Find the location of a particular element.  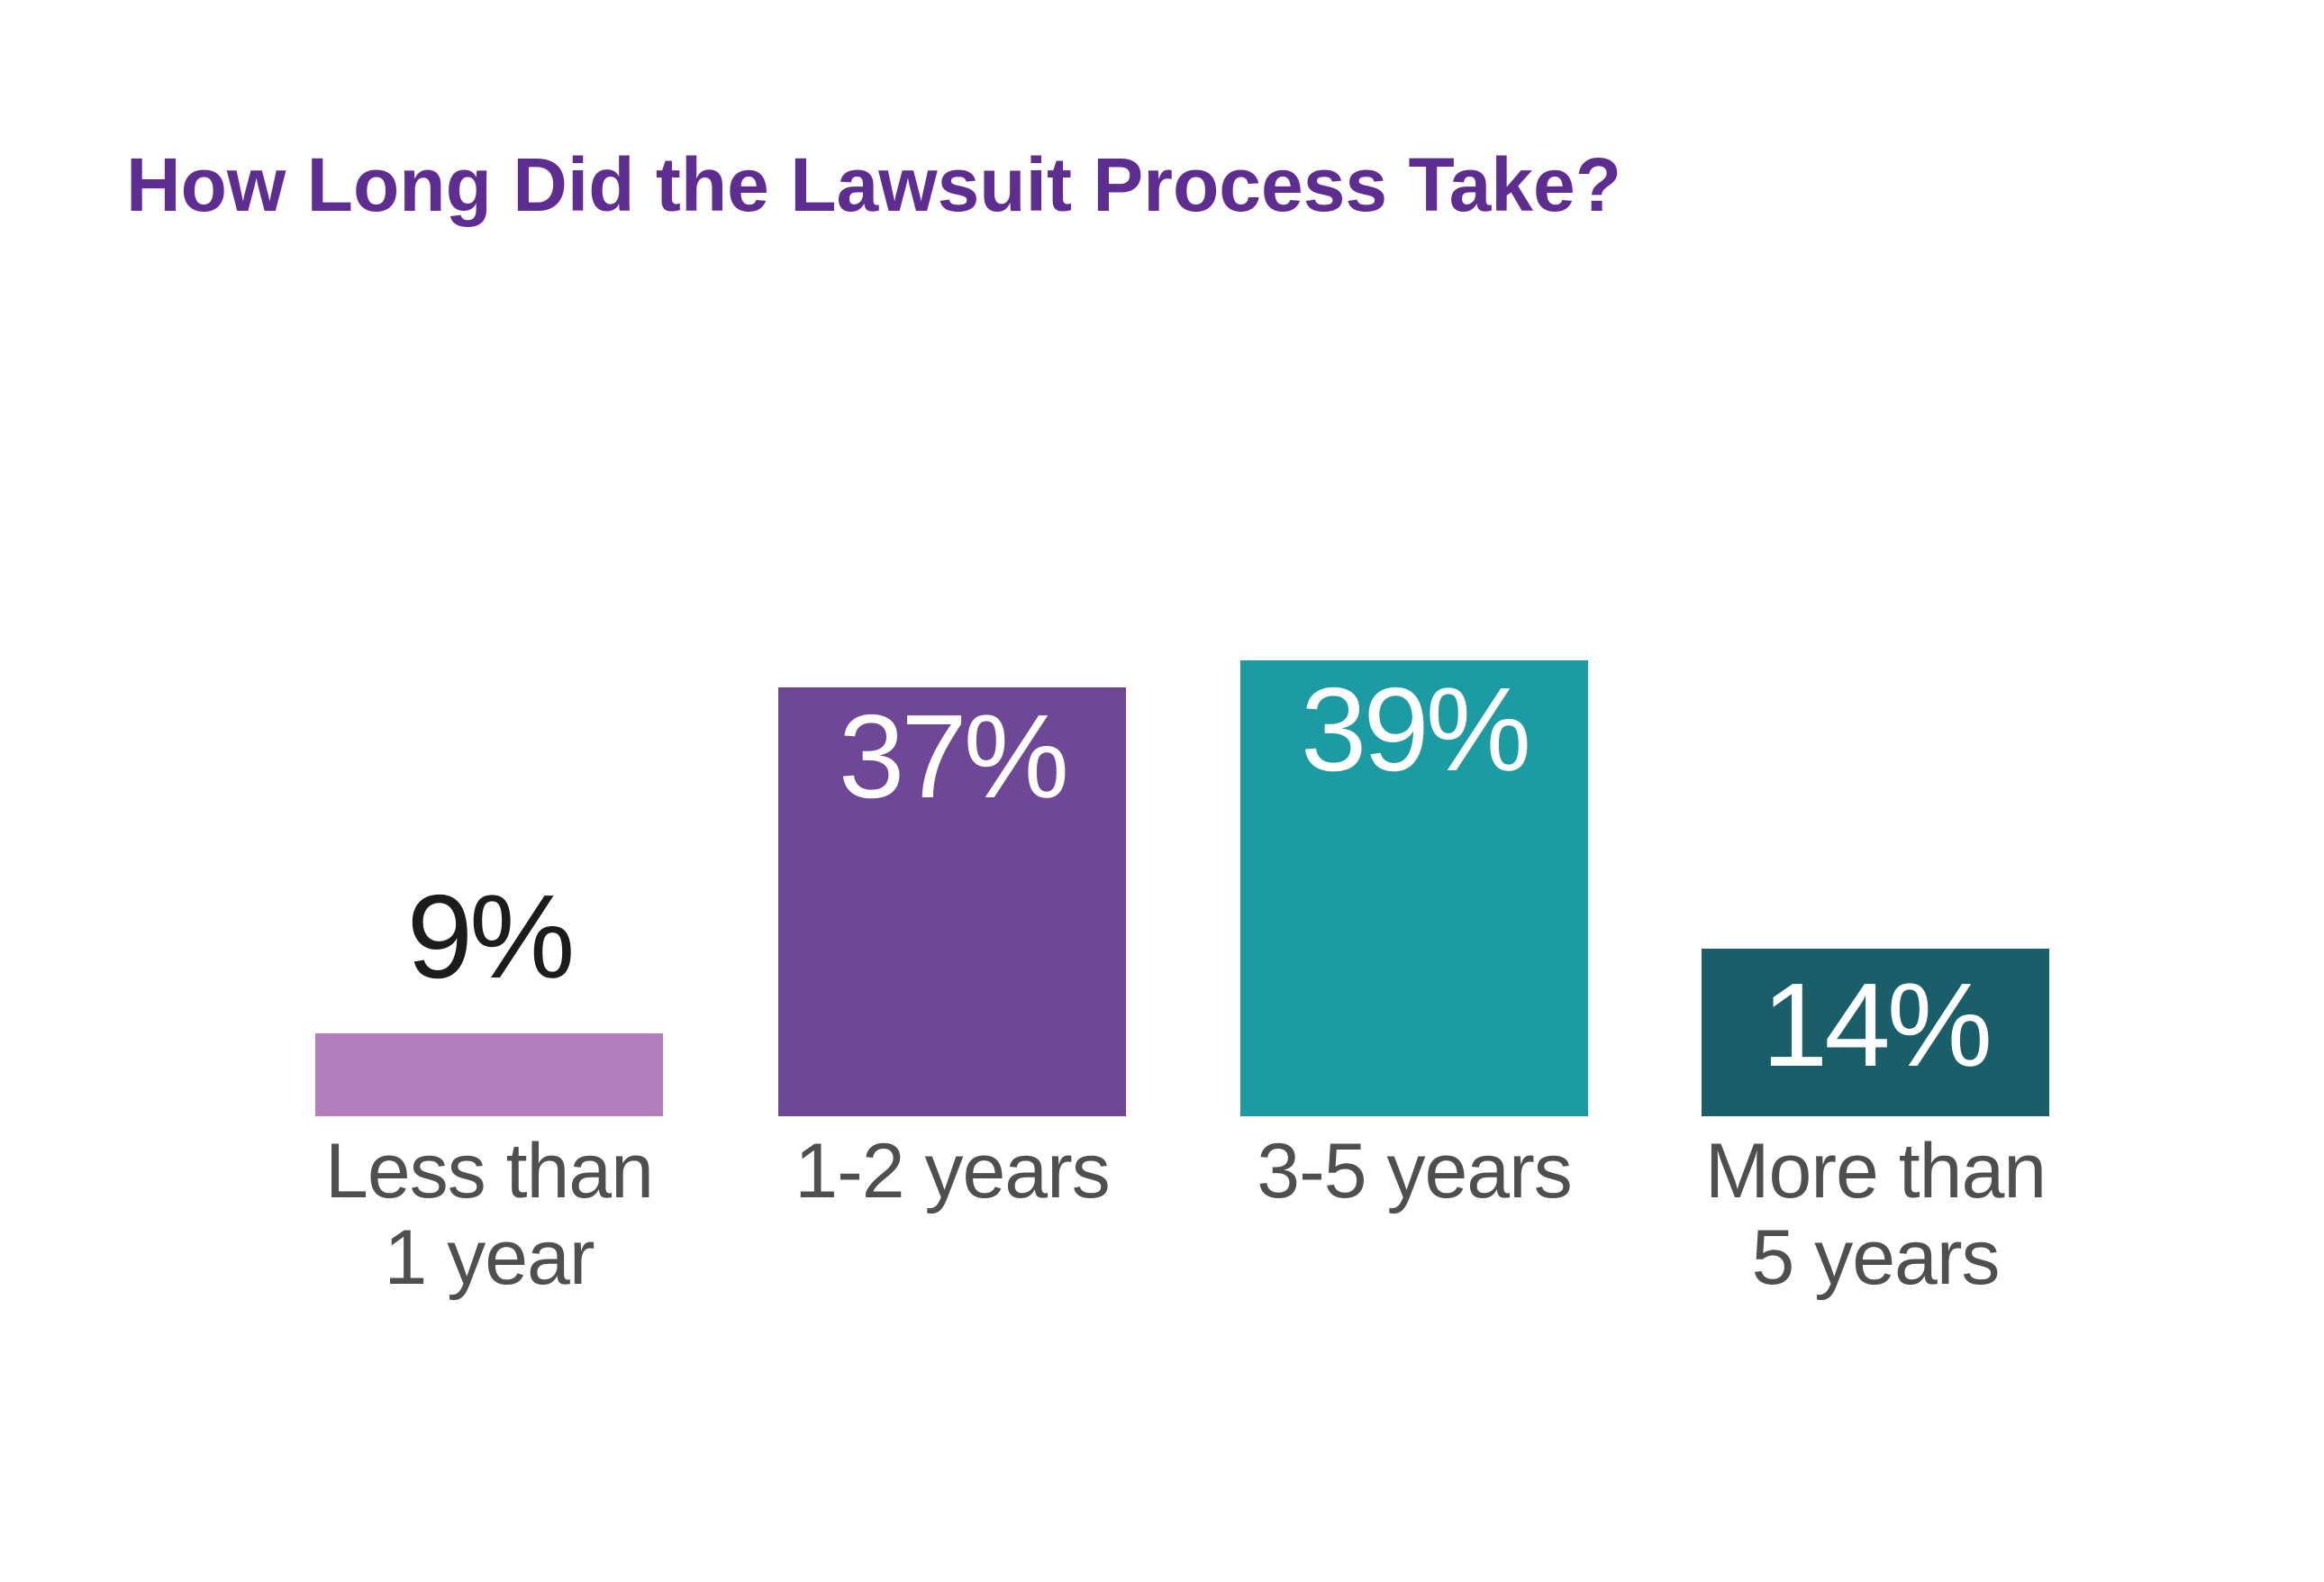

value-label-1-2-years: 37% is located at coordinates (953, 756).